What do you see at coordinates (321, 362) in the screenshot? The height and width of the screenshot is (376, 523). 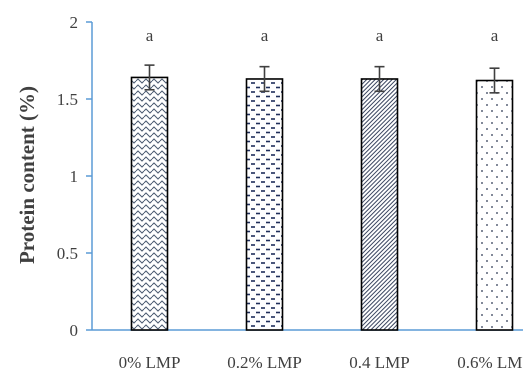 I see `x-axis-category-labels: 0% LMP 0.2% LMP 0.4 LMP 0.6% LMP` at bounding box center [321, 362].